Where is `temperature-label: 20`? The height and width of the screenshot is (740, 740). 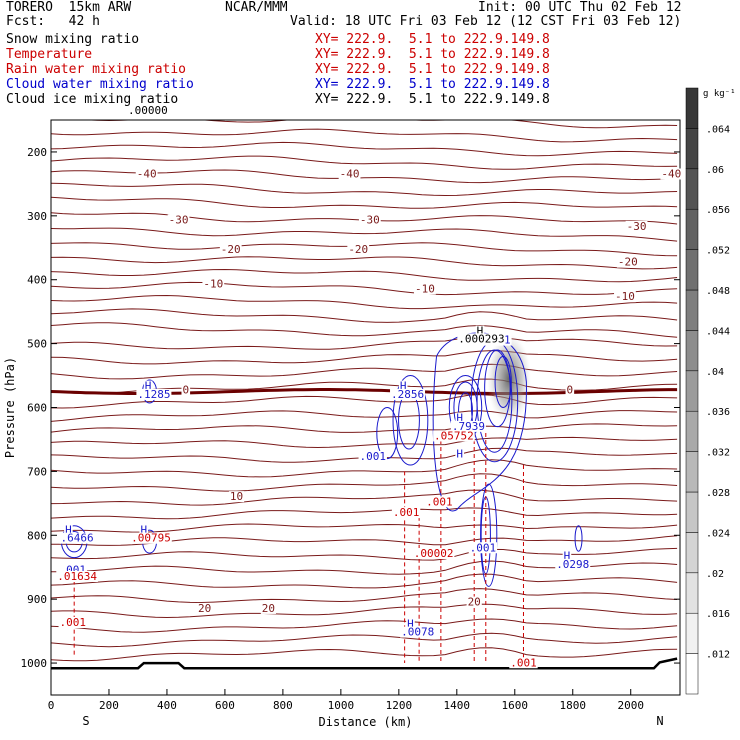
temperature-label: 20 is located at coordinates (268, 608).